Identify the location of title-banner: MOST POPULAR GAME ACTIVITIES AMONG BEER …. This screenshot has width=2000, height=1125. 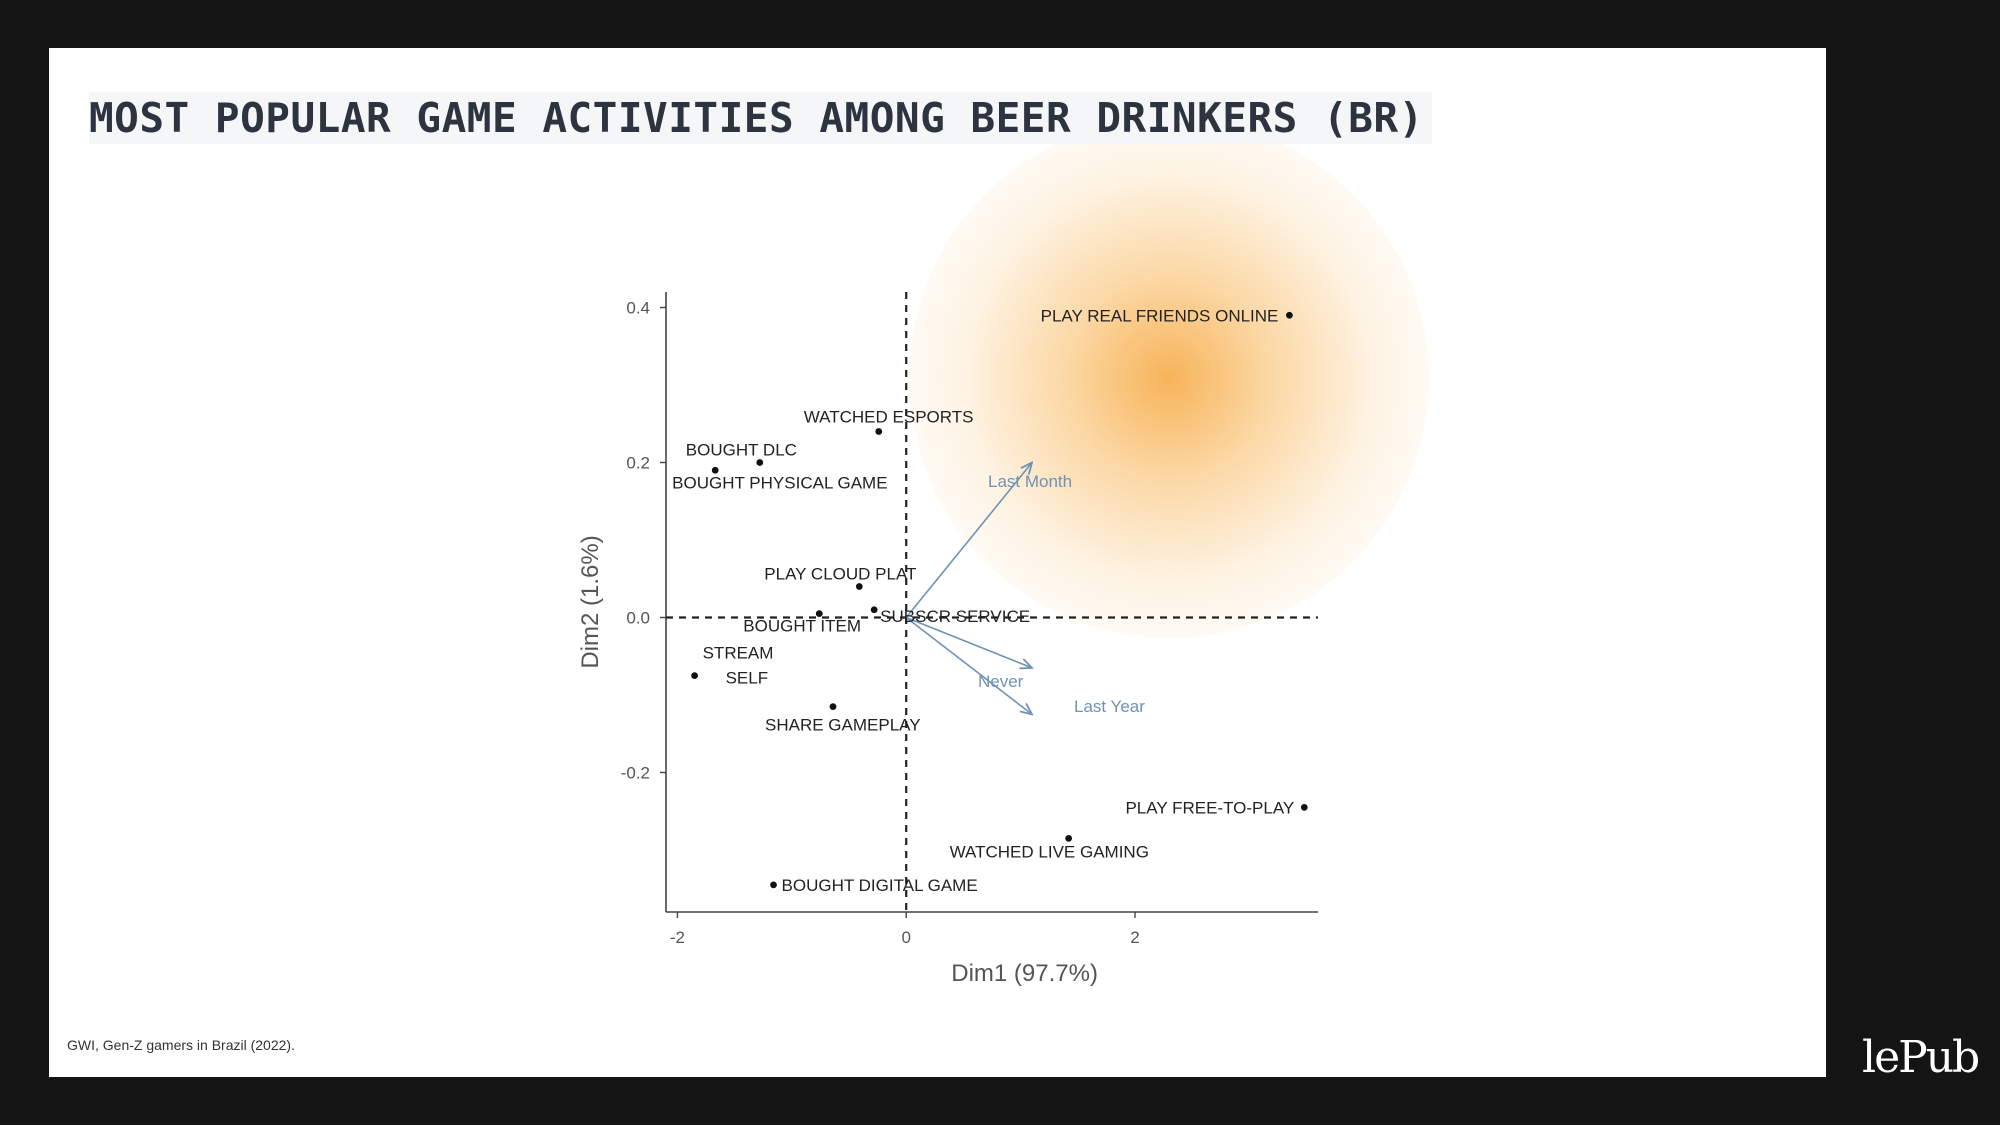
(760, 118).